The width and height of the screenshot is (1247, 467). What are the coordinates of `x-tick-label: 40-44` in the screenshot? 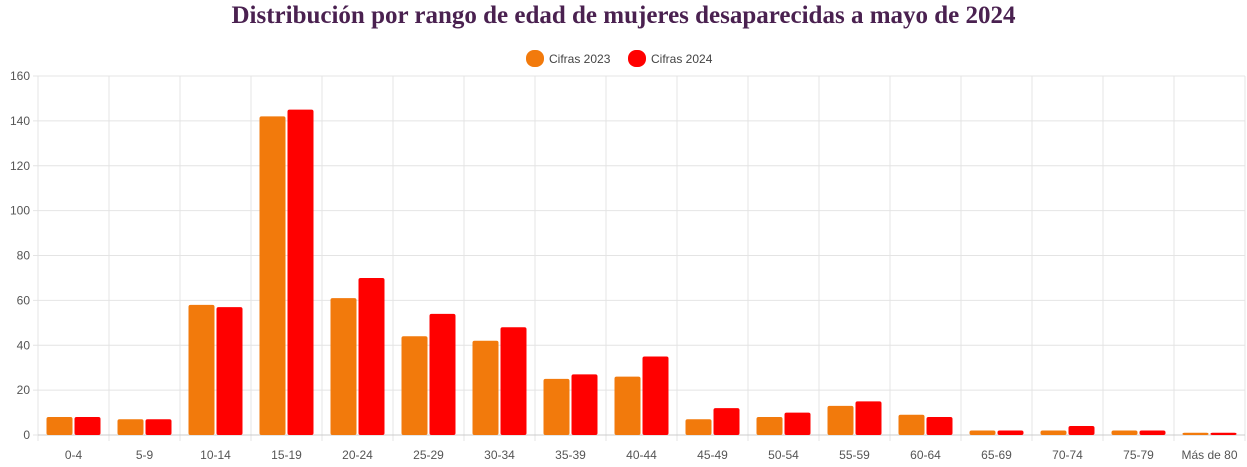 It's located at (641, 455).